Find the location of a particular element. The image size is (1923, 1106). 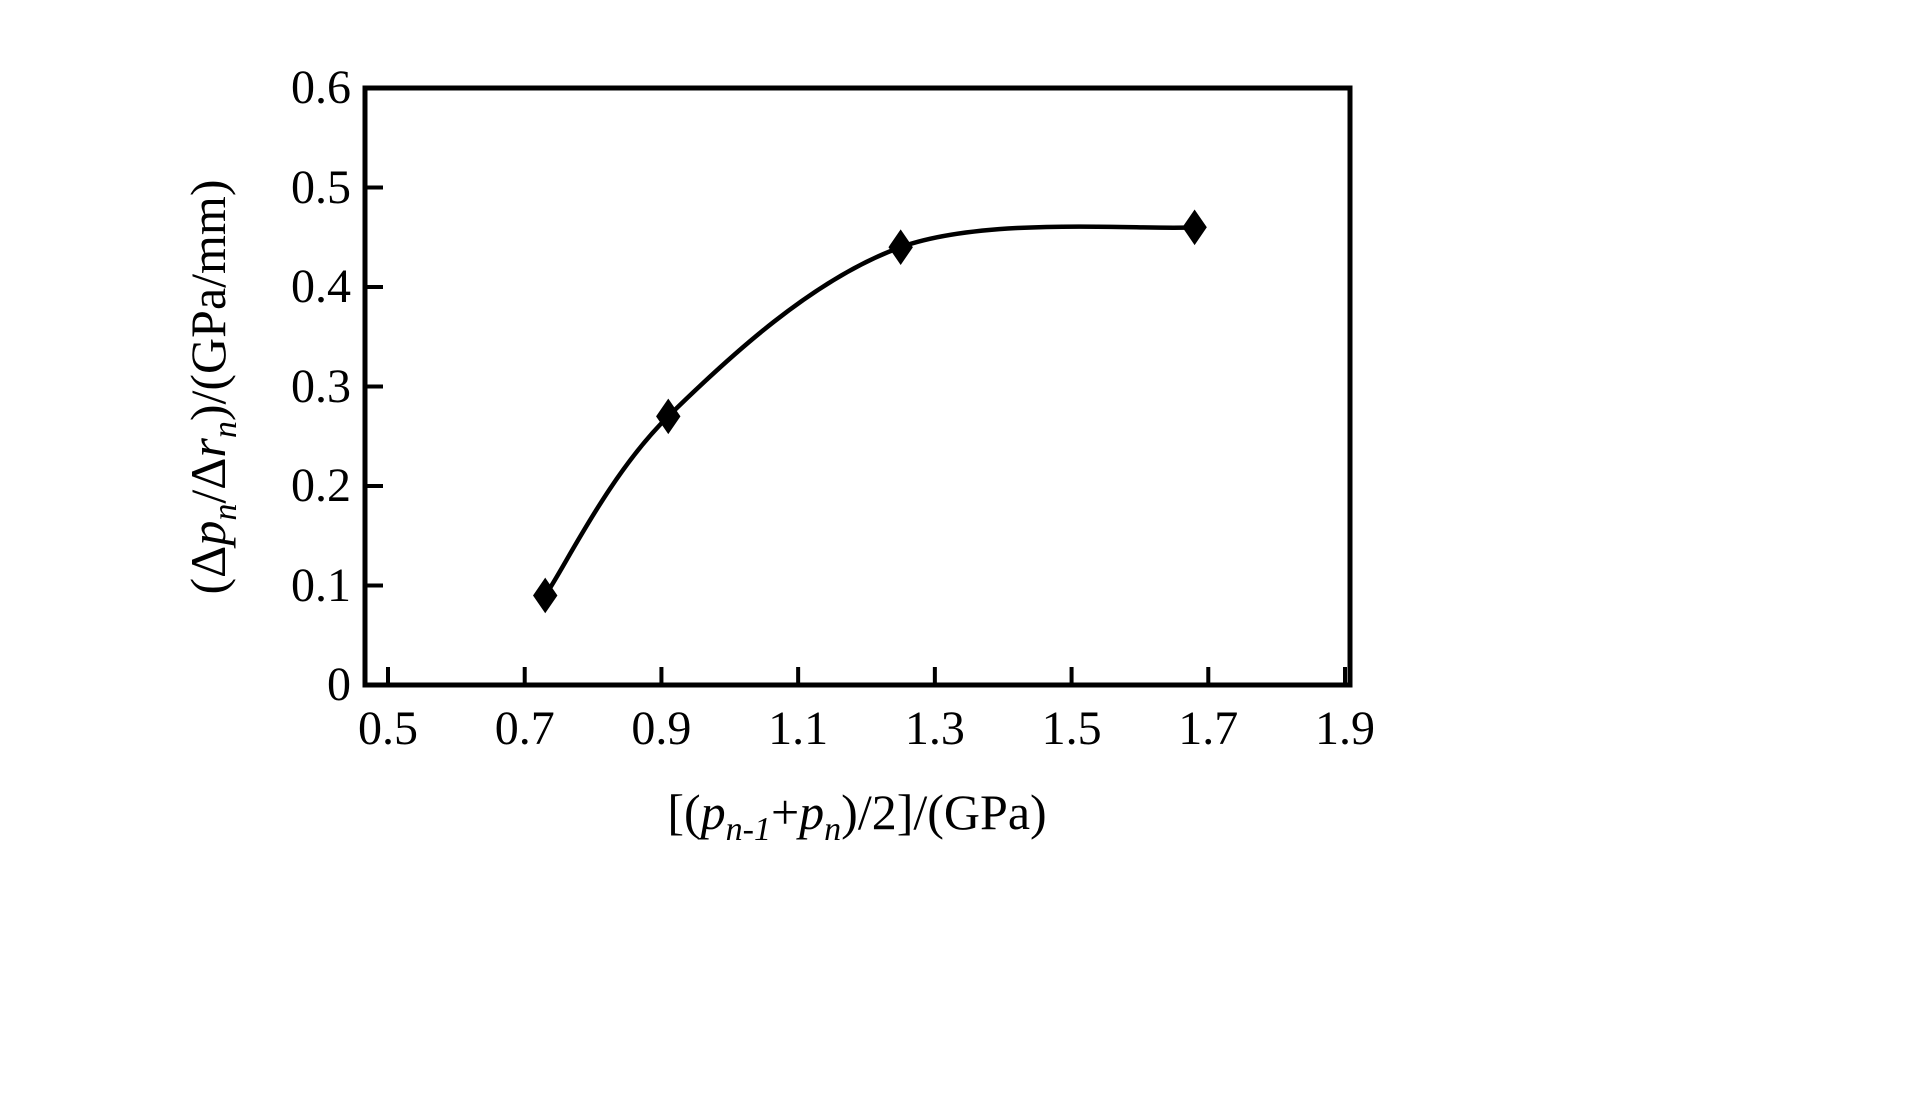

x-tick-label: 1.3 is located at coordinates (934, 728).